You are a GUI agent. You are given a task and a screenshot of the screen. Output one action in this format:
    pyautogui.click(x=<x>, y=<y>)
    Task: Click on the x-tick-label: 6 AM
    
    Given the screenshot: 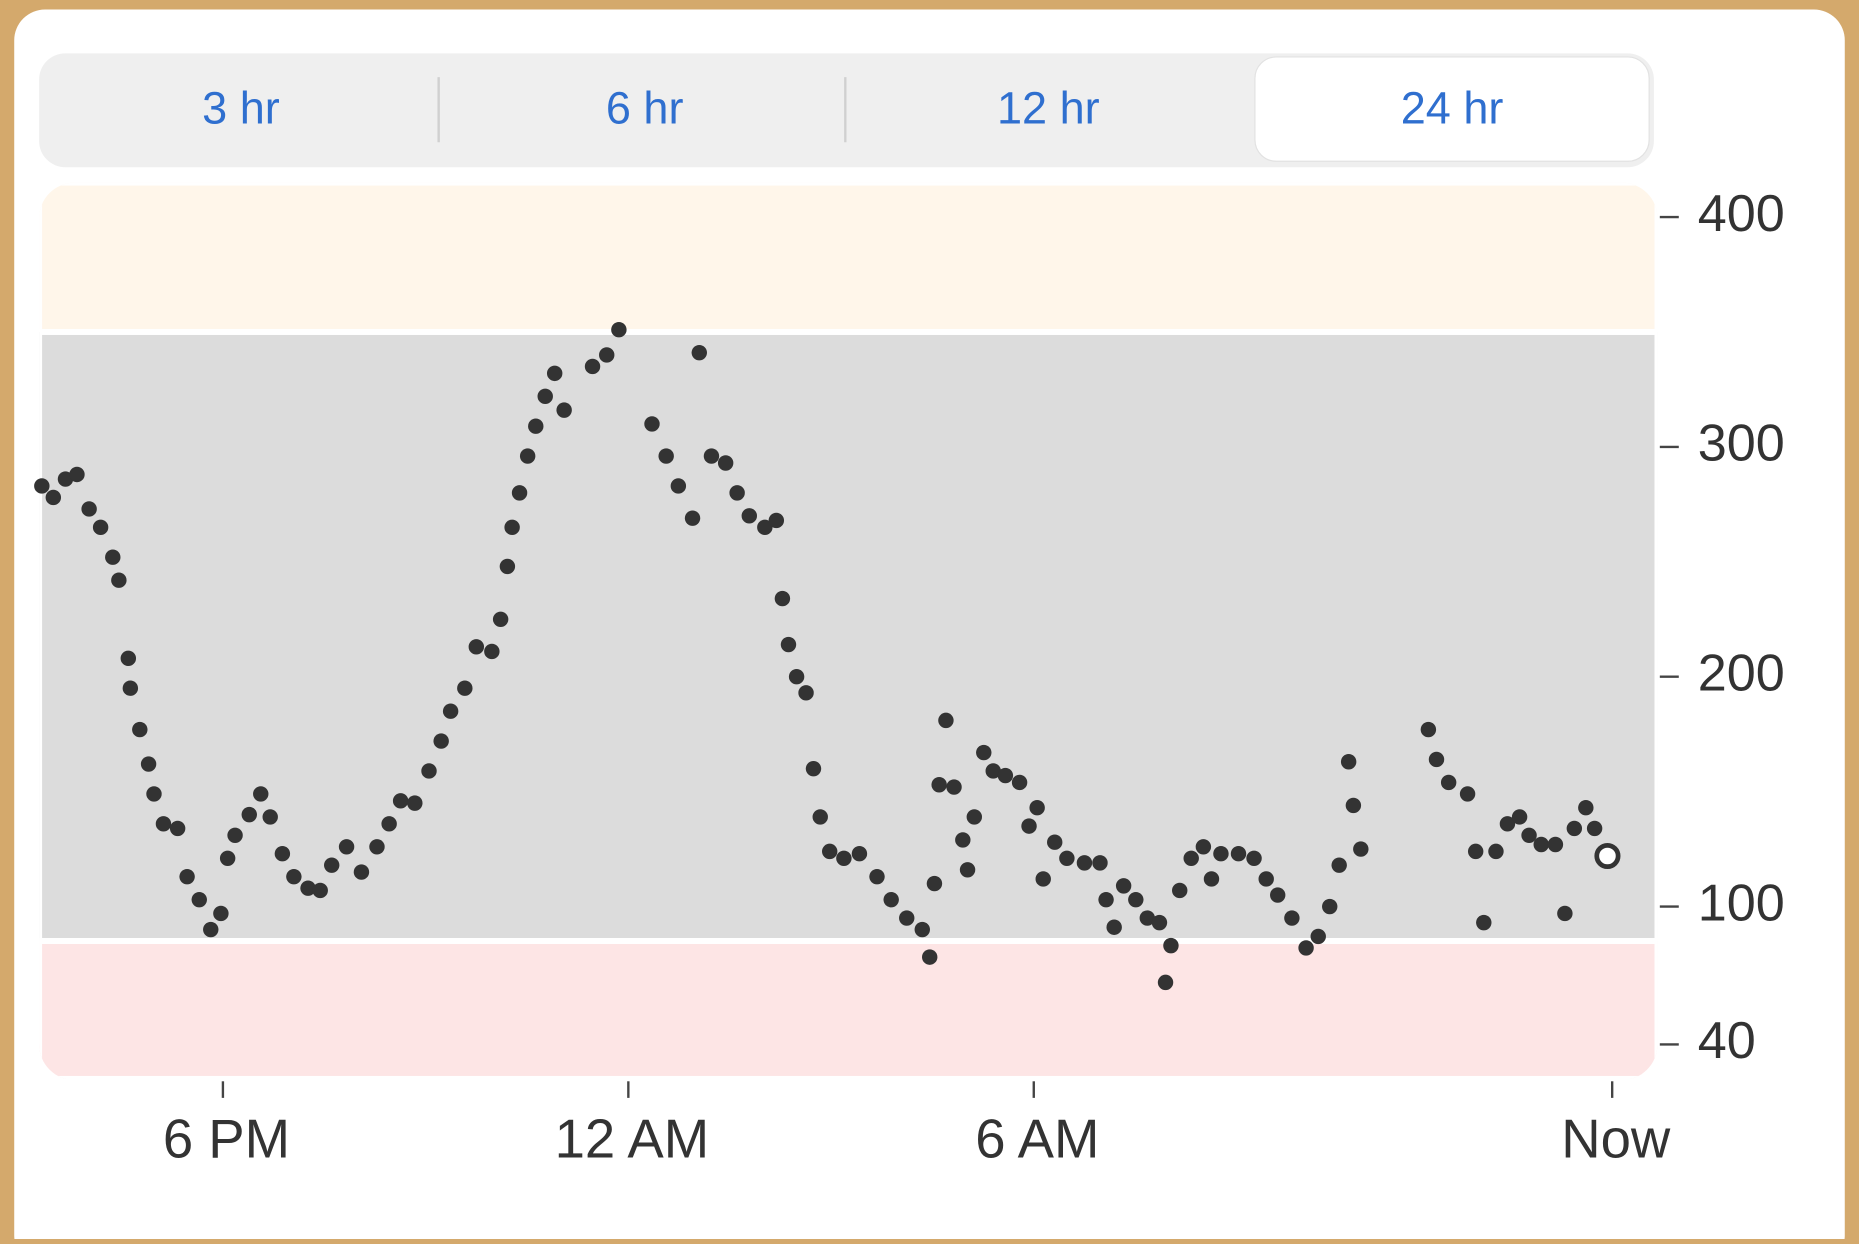 What is the action you would take?
    pyautogui.click(x=1037, y=1138)
    